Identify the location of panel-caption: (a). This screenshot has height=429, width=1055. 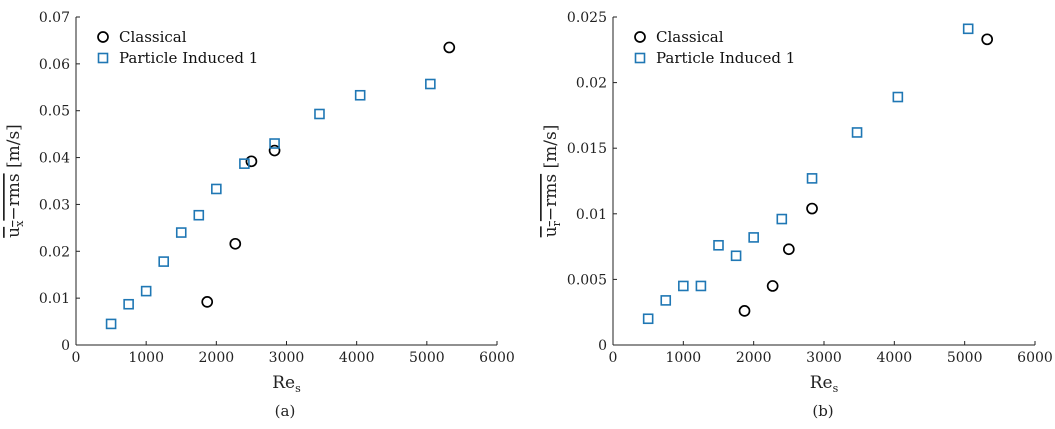
(285, 411).